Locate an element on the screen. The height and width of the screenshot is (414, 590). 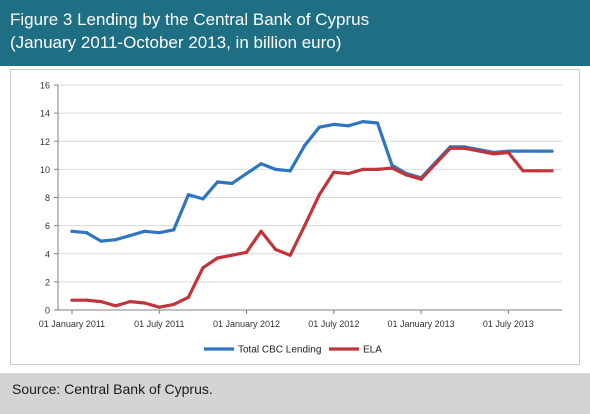
x-tick-label: 01 January 2013 is located at coordinates (421, 324).